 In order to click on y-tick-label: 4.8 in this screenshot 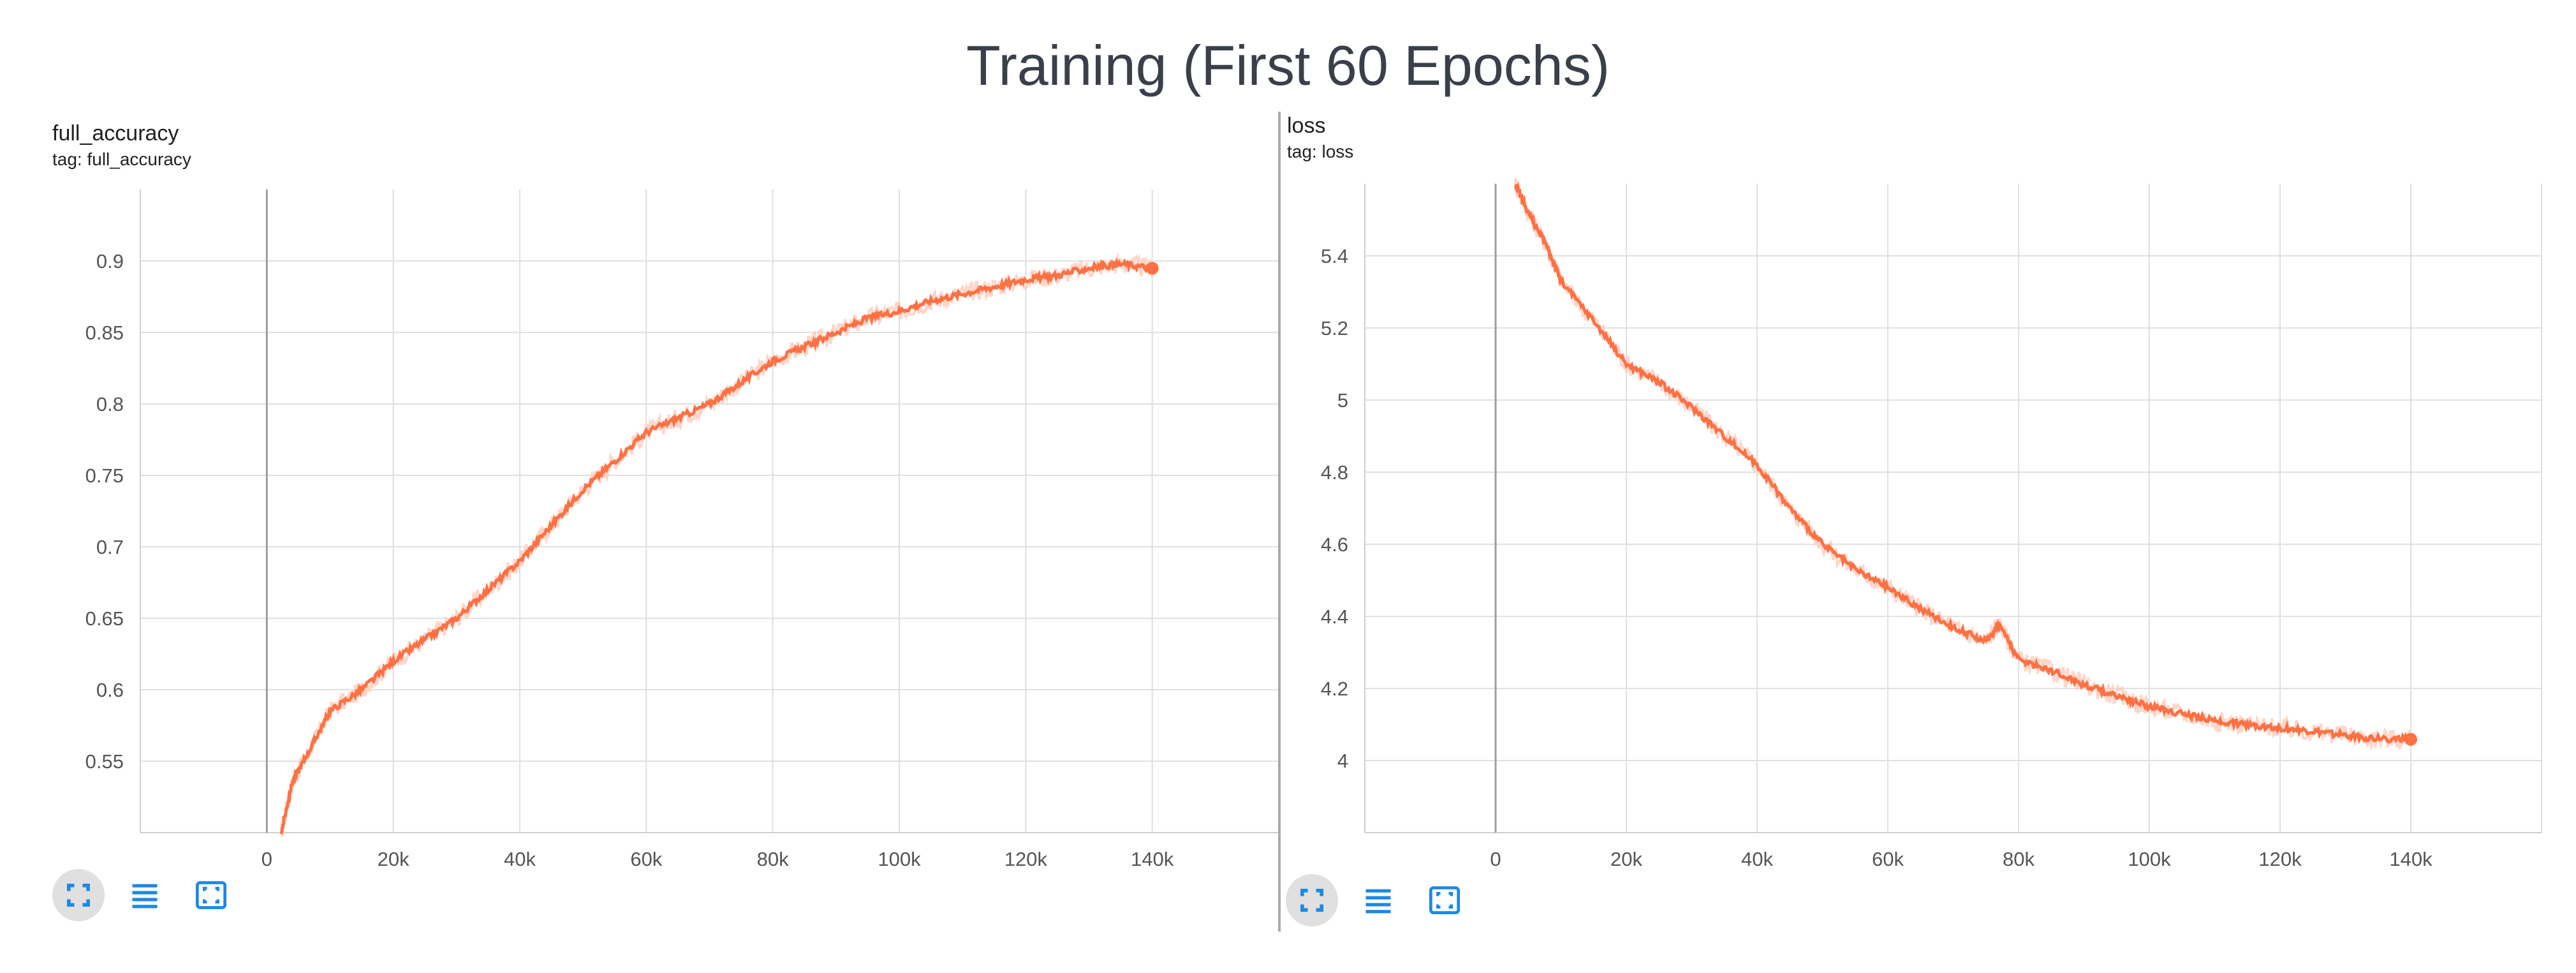, I will do `click(1334, 472)`.